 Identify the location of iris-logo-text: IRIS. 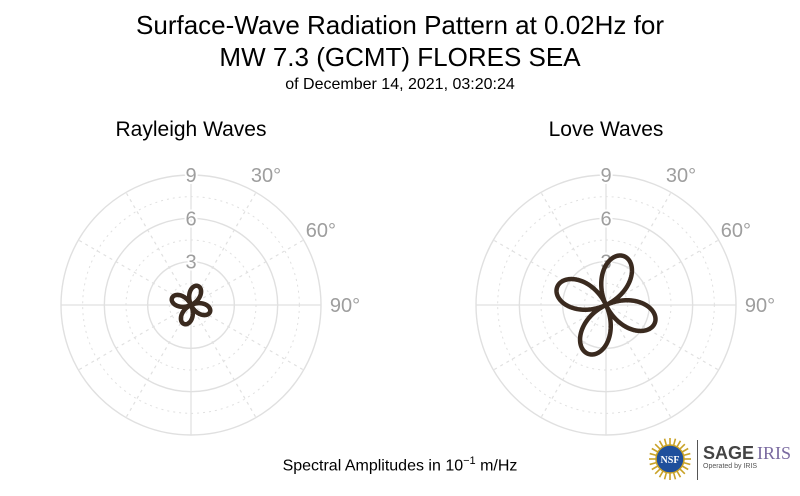
(774, 453).